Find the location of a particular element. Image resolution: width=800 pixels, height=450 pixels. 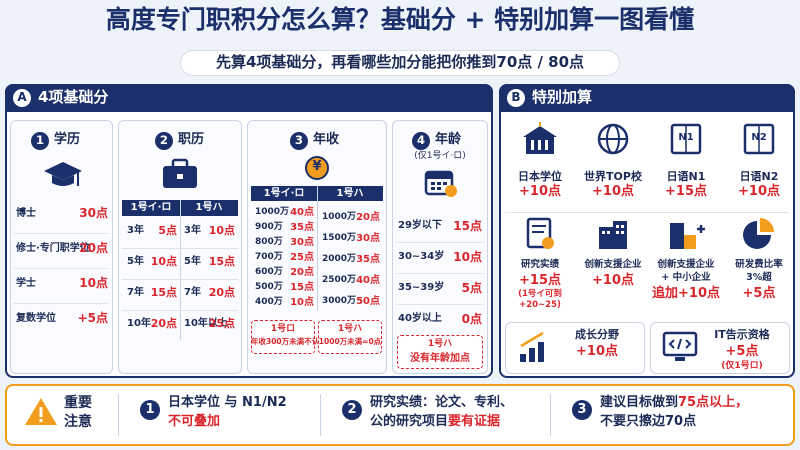

grad-cap-icon-svg is located at coordinates (63, 174).